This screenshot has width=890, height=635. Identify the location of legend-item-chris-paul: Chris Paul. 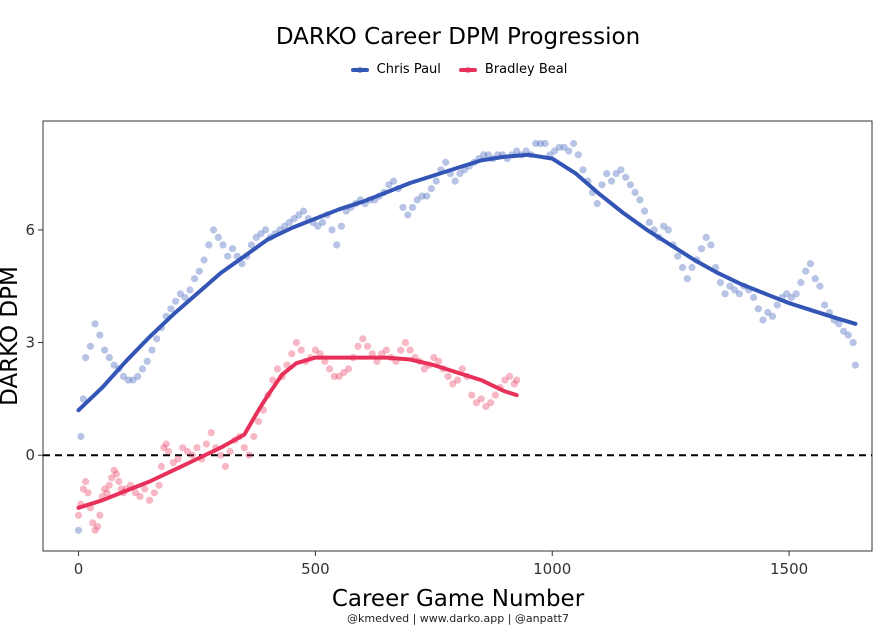
(395, 69).